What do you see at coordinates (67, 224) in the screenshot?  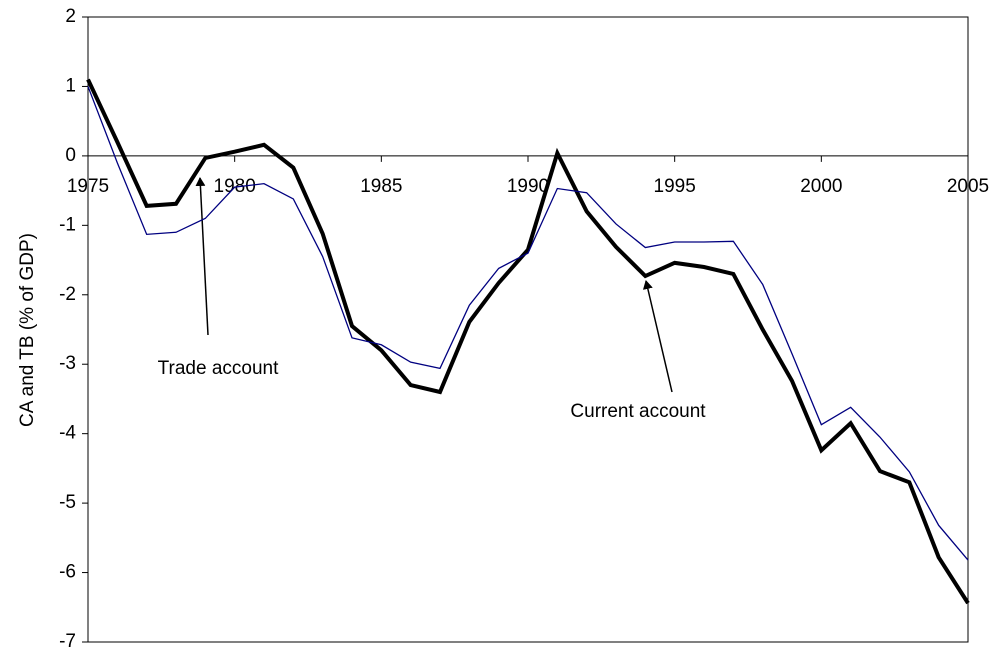 I see `y-tick-label: -1` at bounding box center [67, 224].